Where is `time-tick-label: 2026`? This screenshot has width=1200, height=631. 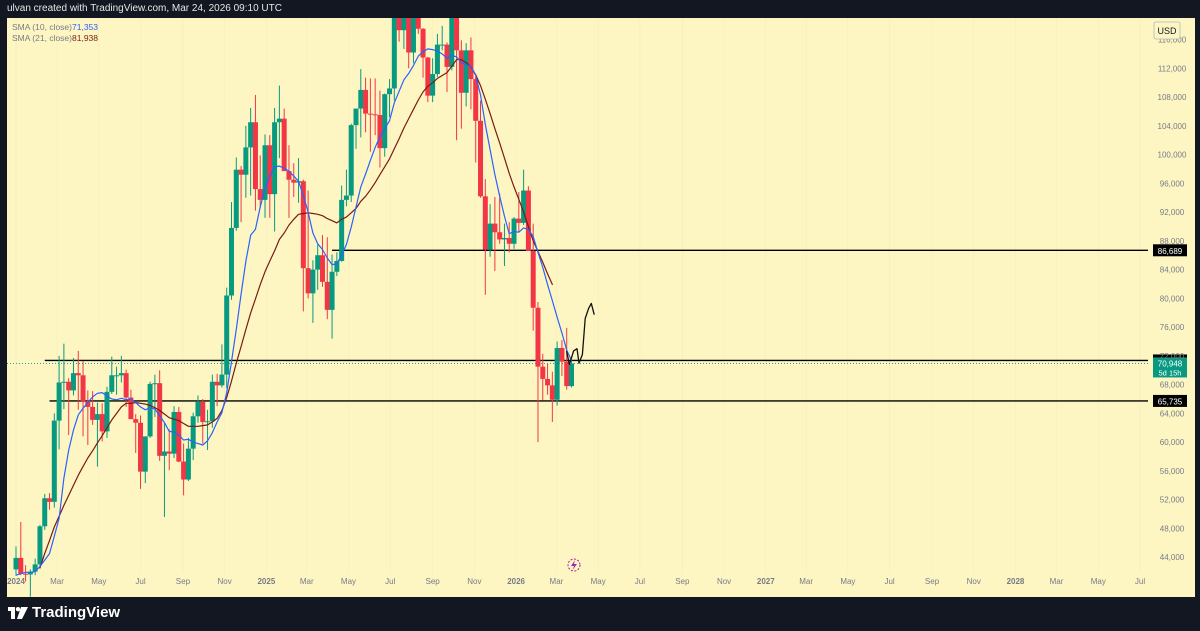
time-tick-label: 2026 is located at coordinates (516, 581).